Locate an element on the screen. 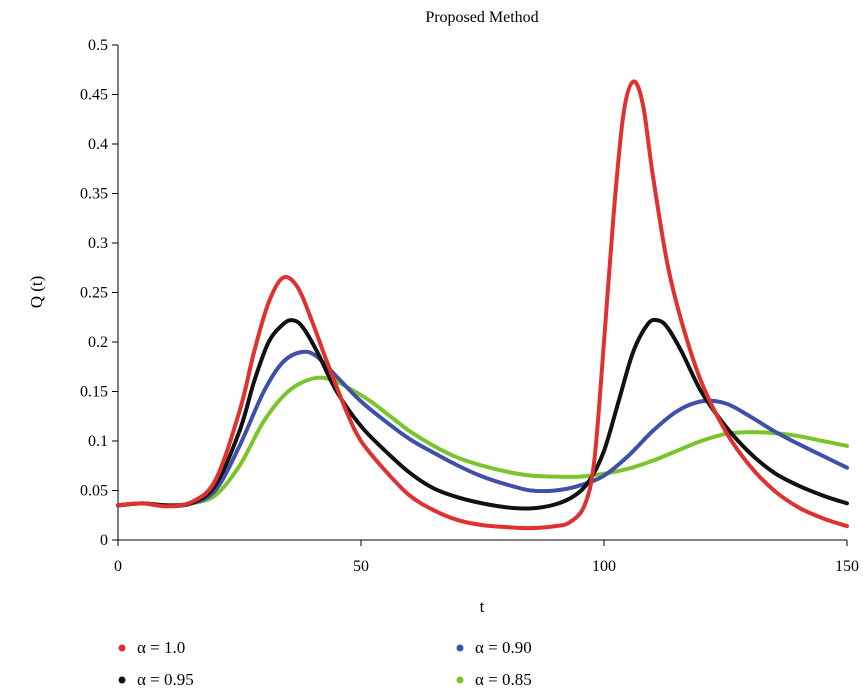  y-tick-label: 0.15 is located at coordinates (94, 392).